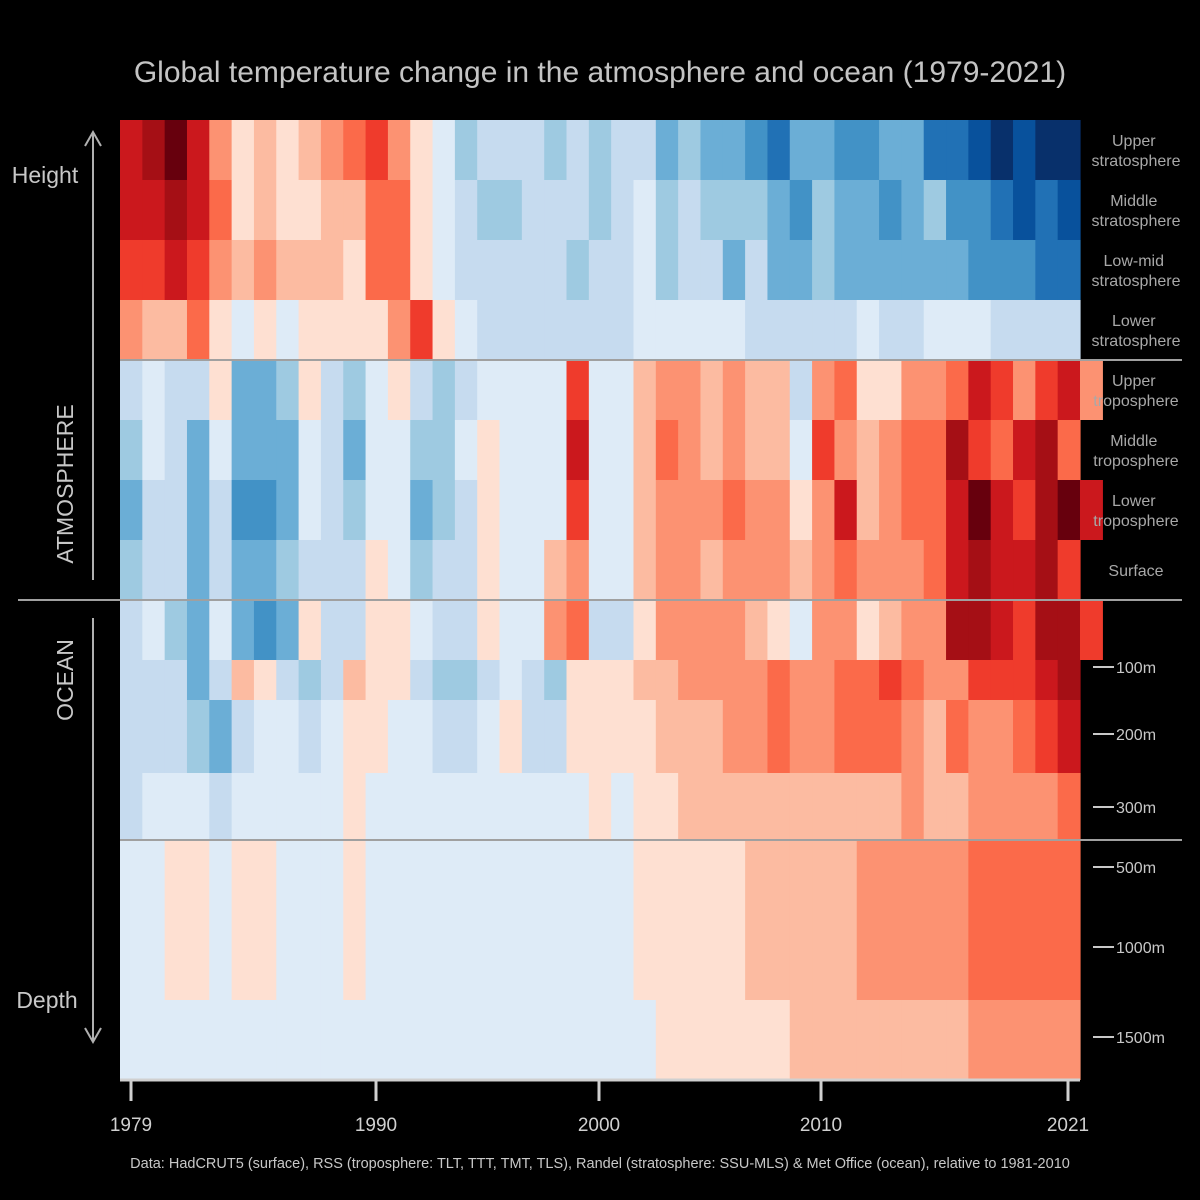 This screenshot has width=1200, height=1200. What do you see at coordinates (1136, 211) in the screenshot?
I see `row-label-middle-stratosphere: Middle stratosphere` at bounding box center [1136, 211].